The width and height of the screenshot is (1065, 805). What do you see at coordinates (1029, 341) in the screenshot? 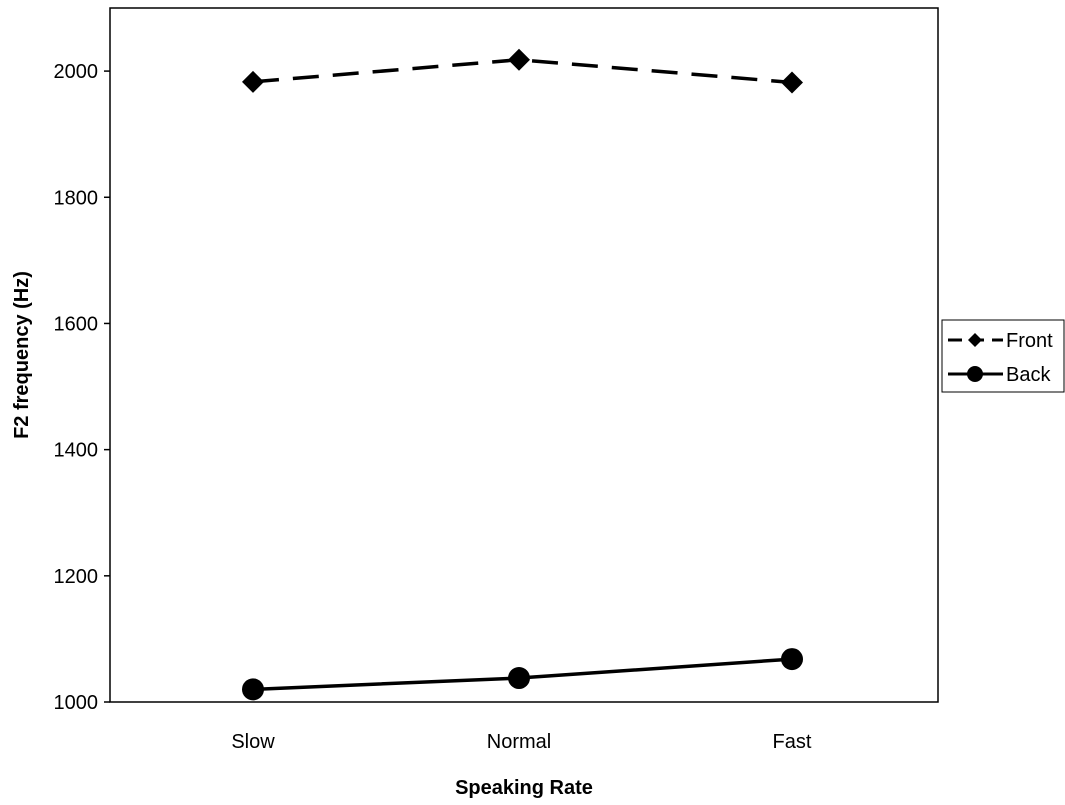
I see `legend-front-label: Front` at bounding box center [1029, 341].